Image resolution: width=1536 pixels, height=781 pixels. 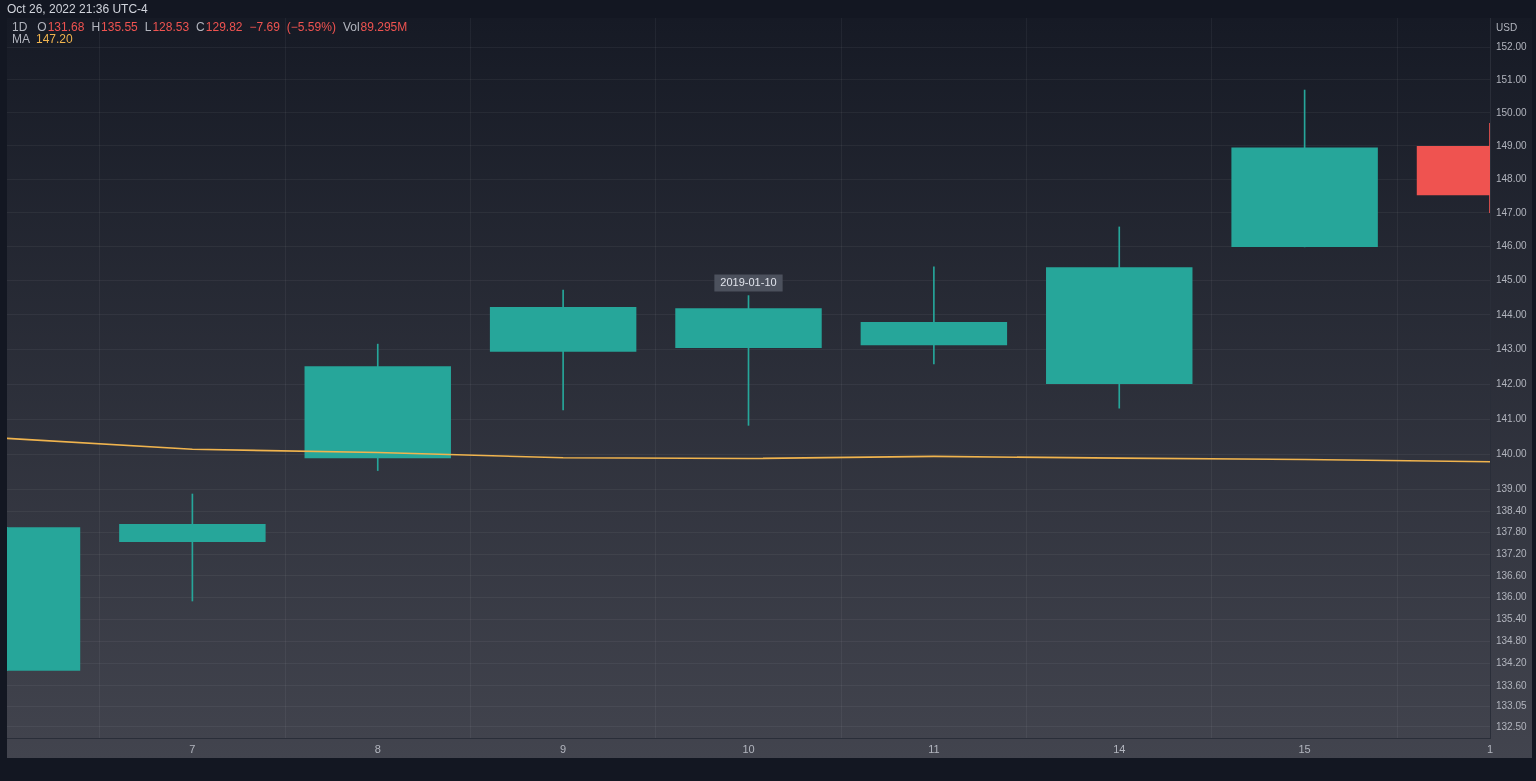 I want to click on y-tick-label: 133.60, so click(x=1512, y=685).